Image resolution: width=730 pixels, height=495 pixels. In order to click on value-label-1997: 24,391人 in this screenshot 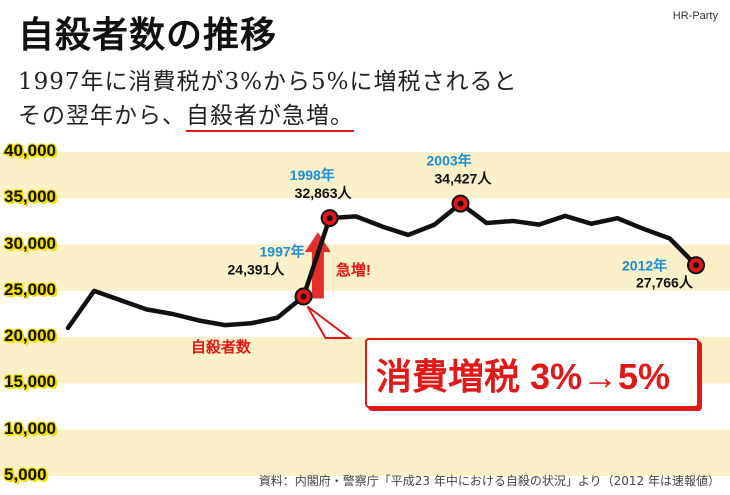, I will do `click(257, 269)`.